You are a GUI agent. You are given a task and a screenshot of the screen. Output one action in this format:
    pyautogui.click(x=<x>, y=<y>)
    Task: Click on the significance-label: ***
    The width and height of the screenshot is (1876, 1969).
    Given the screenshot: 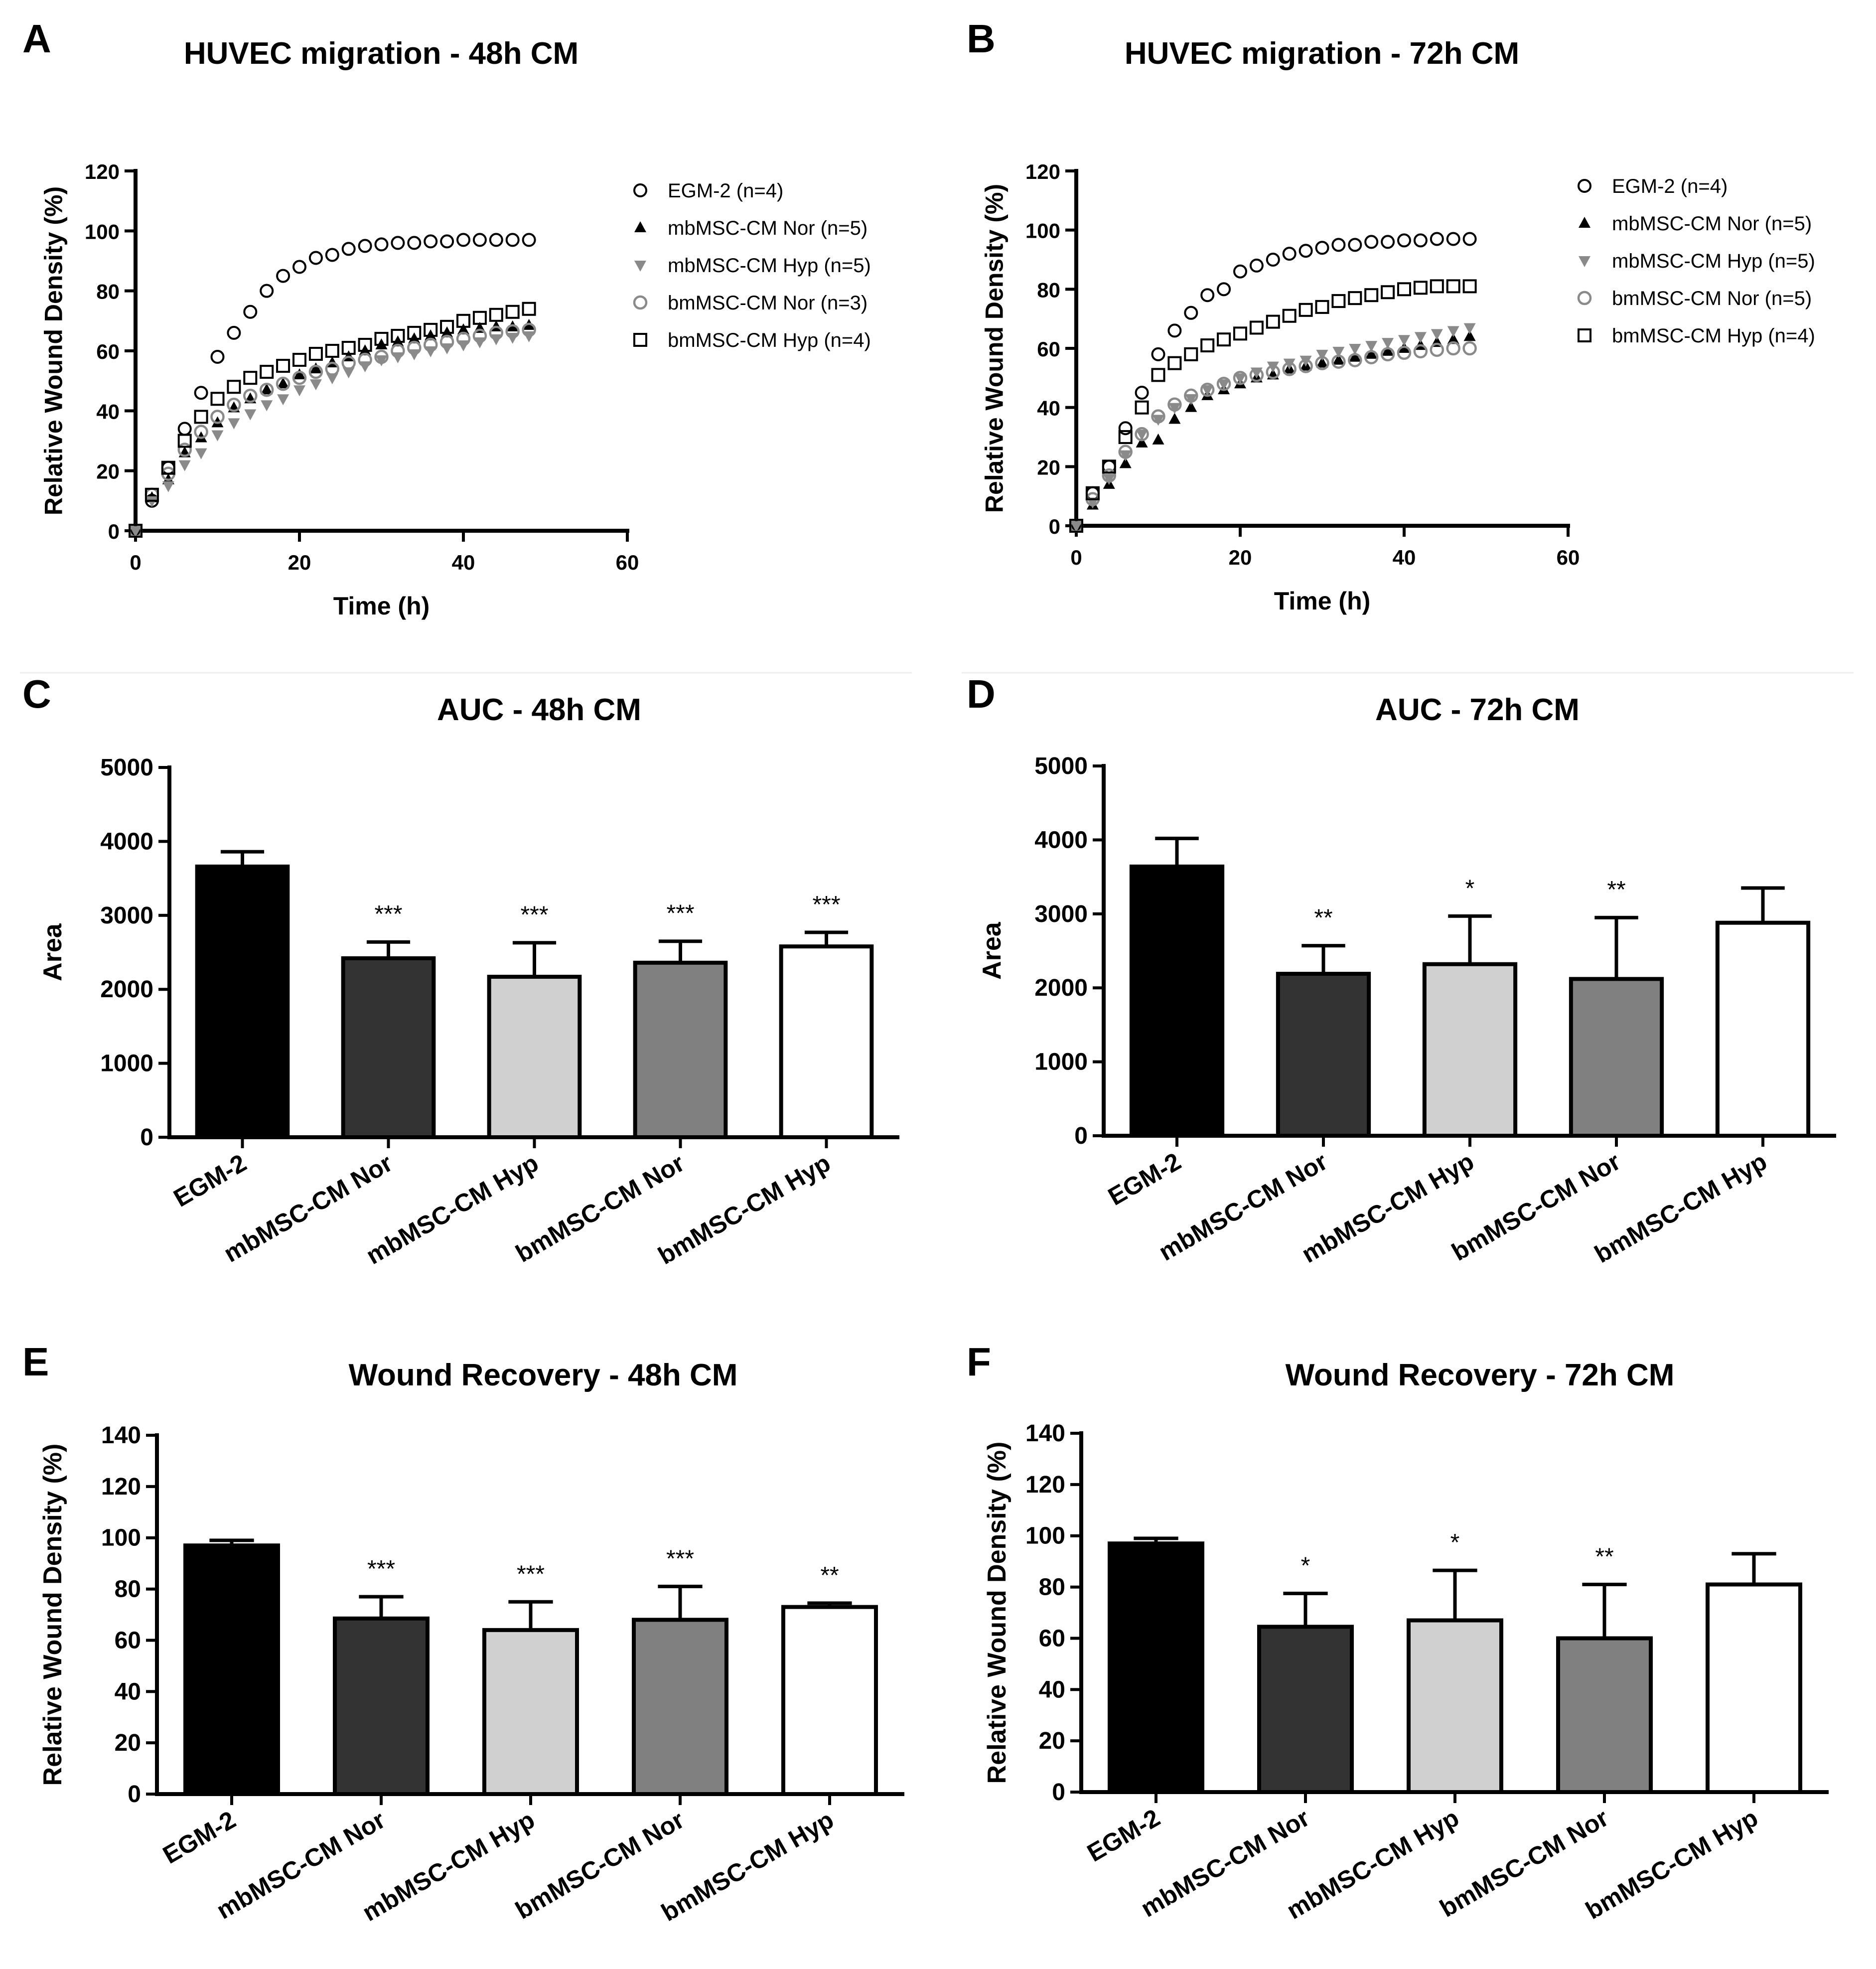 What is the action you would take?
    pyautogui.click(x=826, y=905)
    